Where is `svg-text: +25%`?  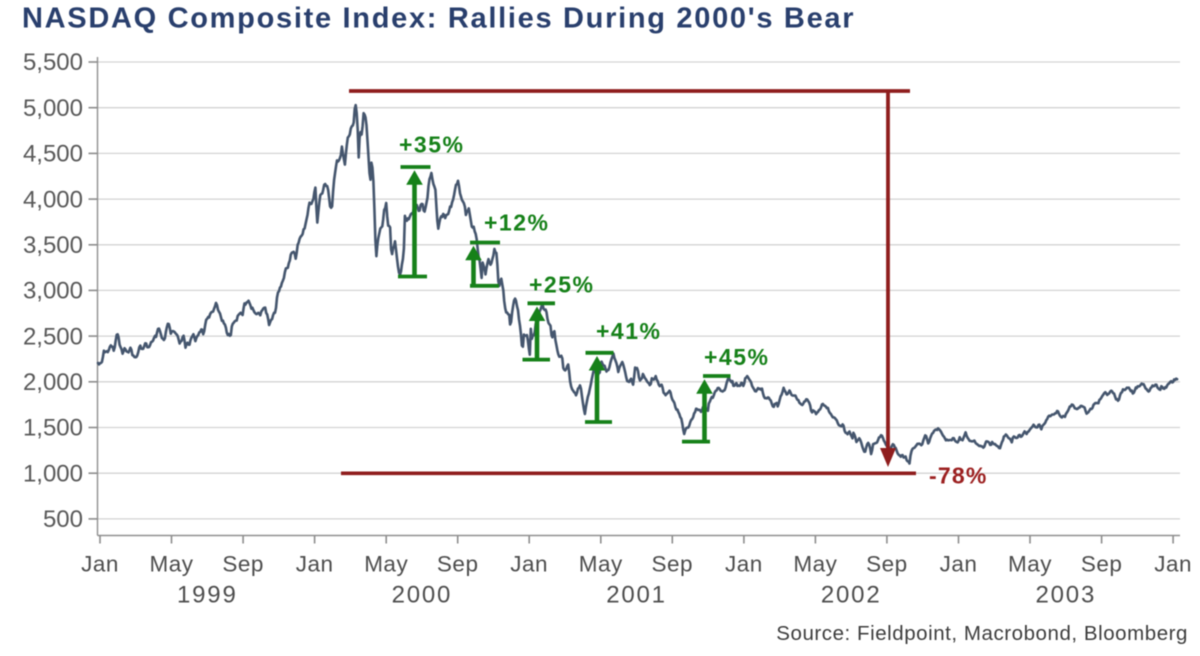
svg-text: +25% is located at coordinates (561, 285).